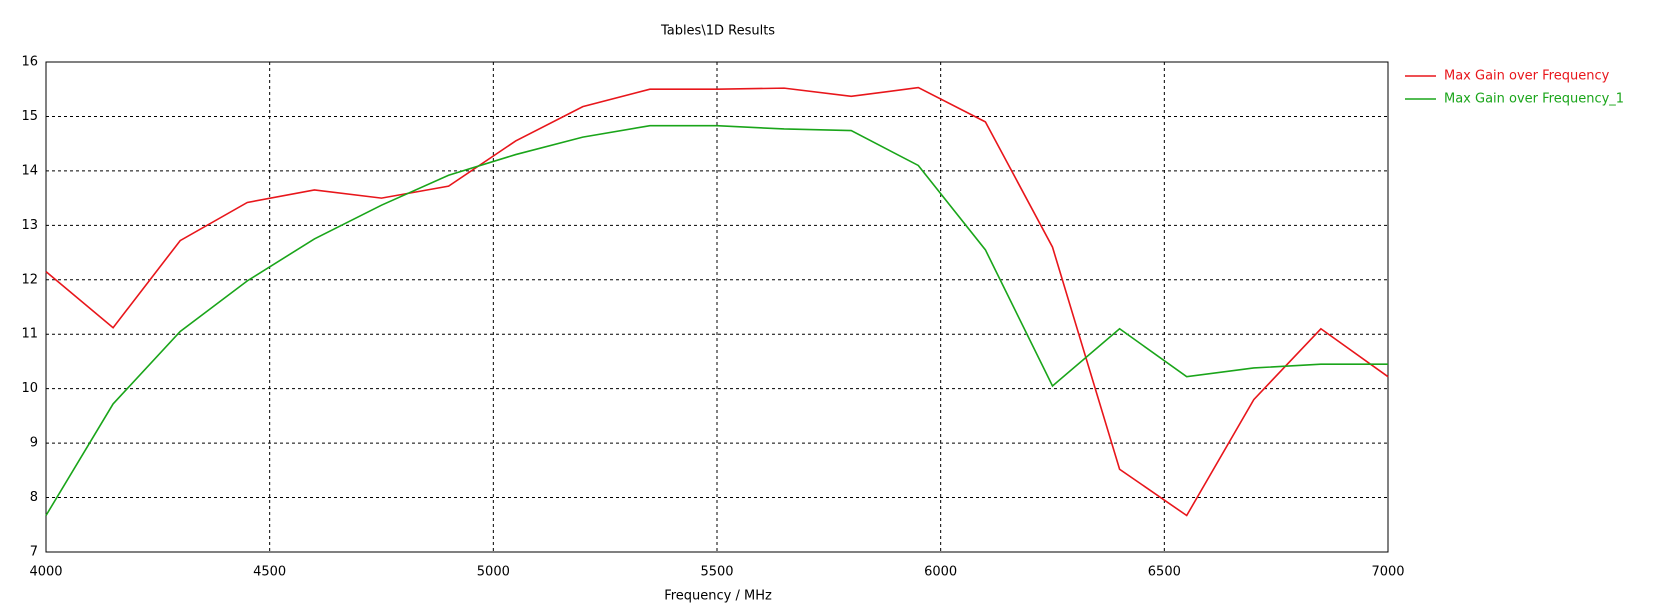 The height and width of the screenshot is (608, 1656). What do you see at coordinates (34, 552) in the screenshot?
I see `y-tick-label: 7` at bounding box center [34, 552].